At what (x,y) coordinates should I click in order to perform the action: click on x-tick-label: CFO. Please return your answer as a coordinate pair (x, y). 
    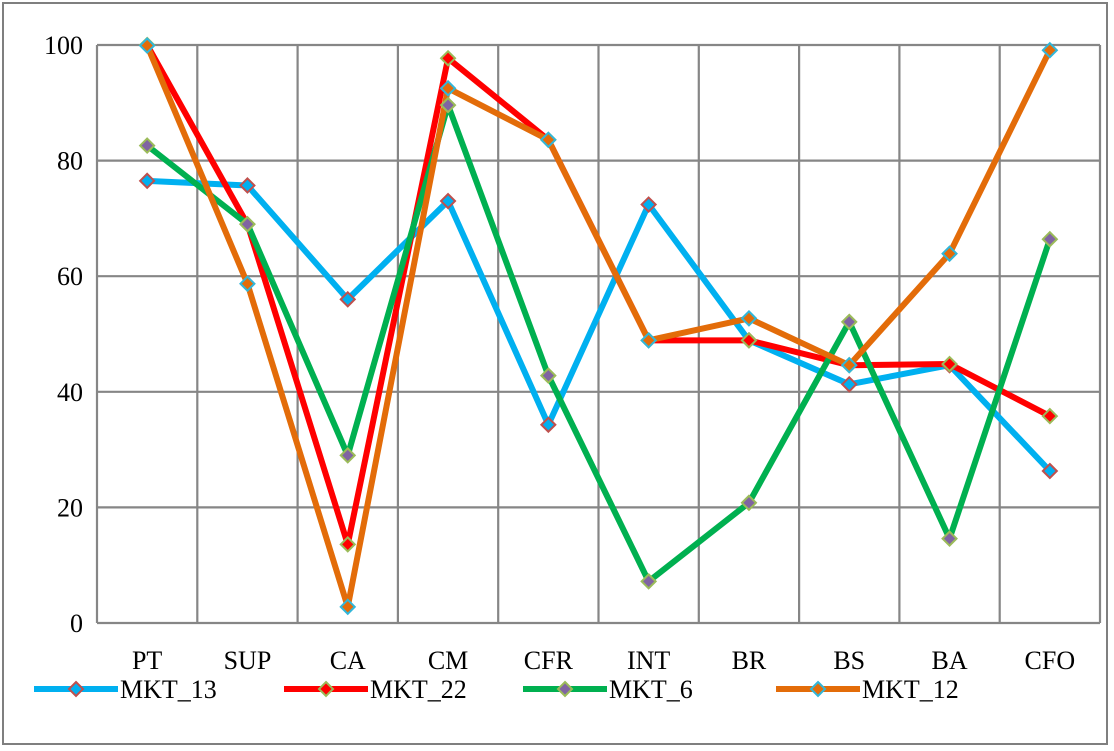
    Looking at the image, I should click on (1050, 660).